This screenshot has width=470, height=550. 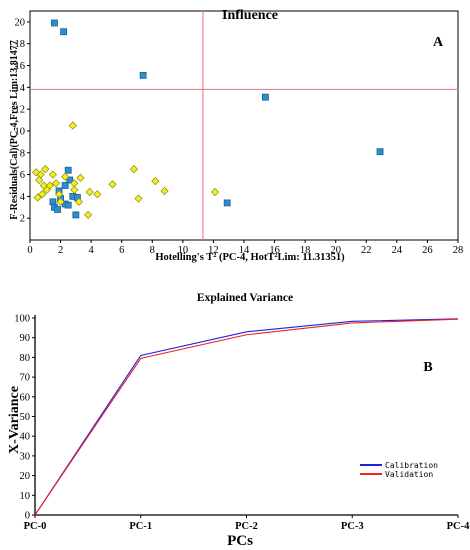 What do you see at coordinates (25, 456) in the screenshot?
I see `variance-y-tick-label: 30` at bounding box center [25, 456].